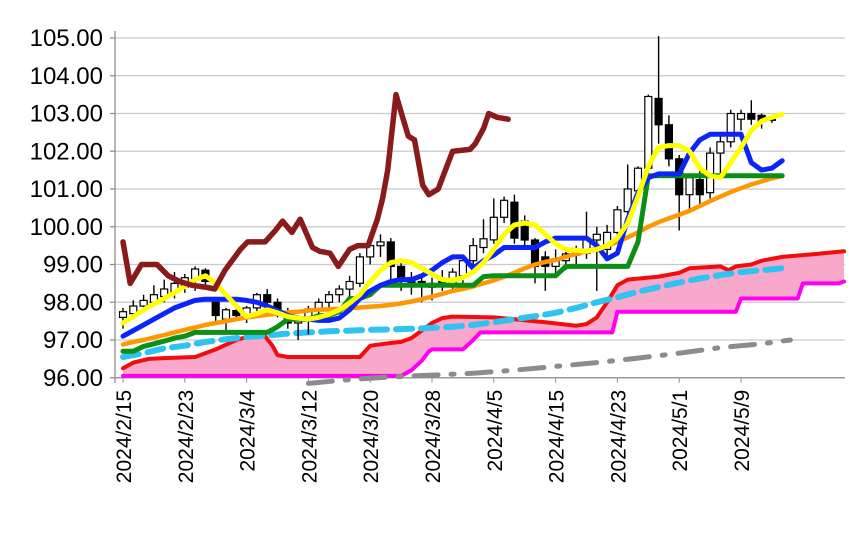 Image resolution: width=851 pixels, height=550 pixels. What do you see at coordinates (433, 436) in the screenshot?
I see `x-axis-label: 2024/3/28` at bounding box center [433, 436].